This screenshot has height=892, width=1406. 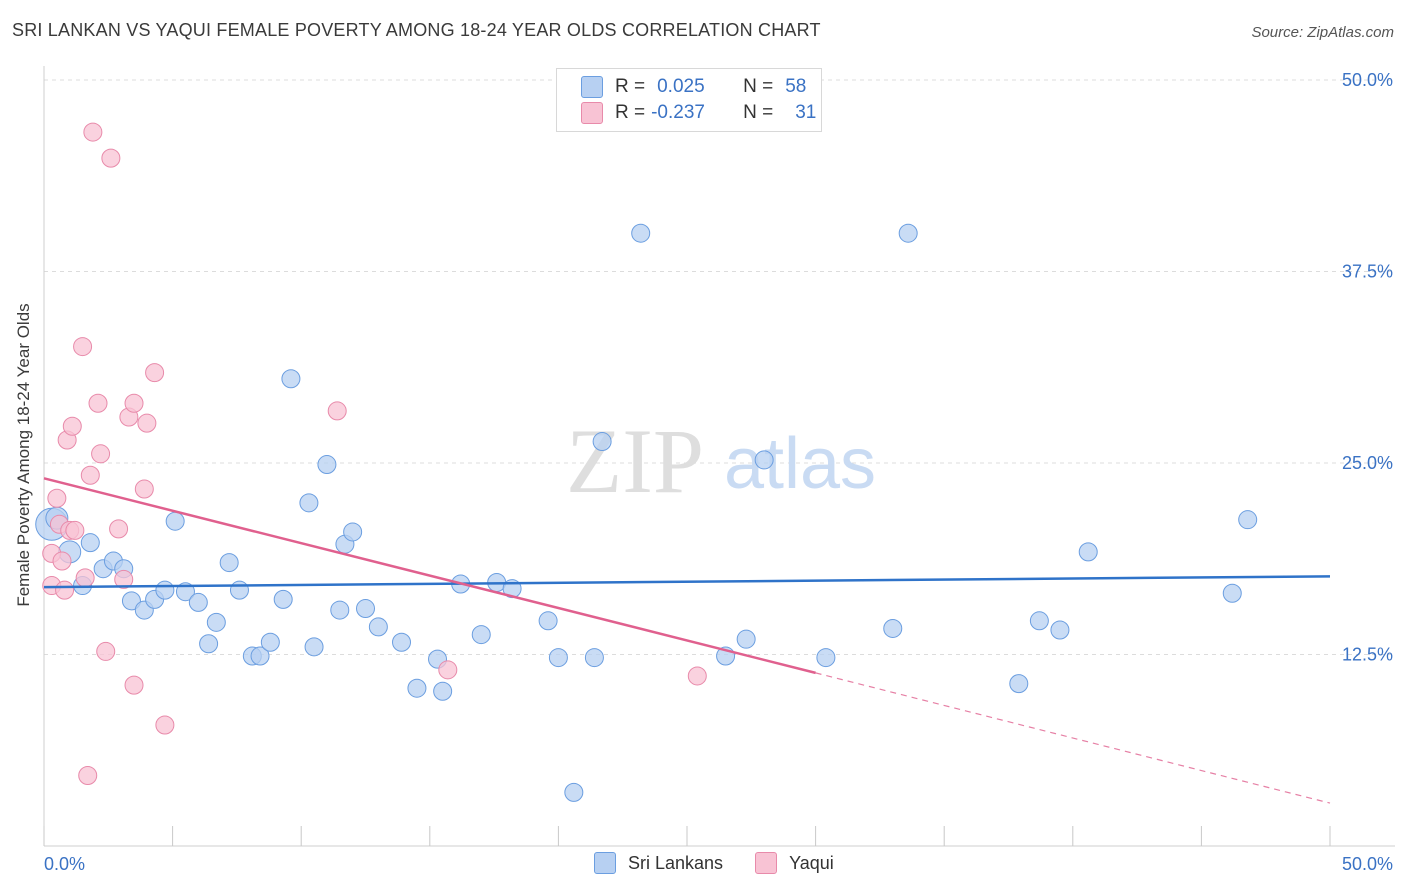 What do you see at coordinates (635, 461) in the screenshot?
I see `watermark-zip: ZIP` at bounding box center [635, 461].